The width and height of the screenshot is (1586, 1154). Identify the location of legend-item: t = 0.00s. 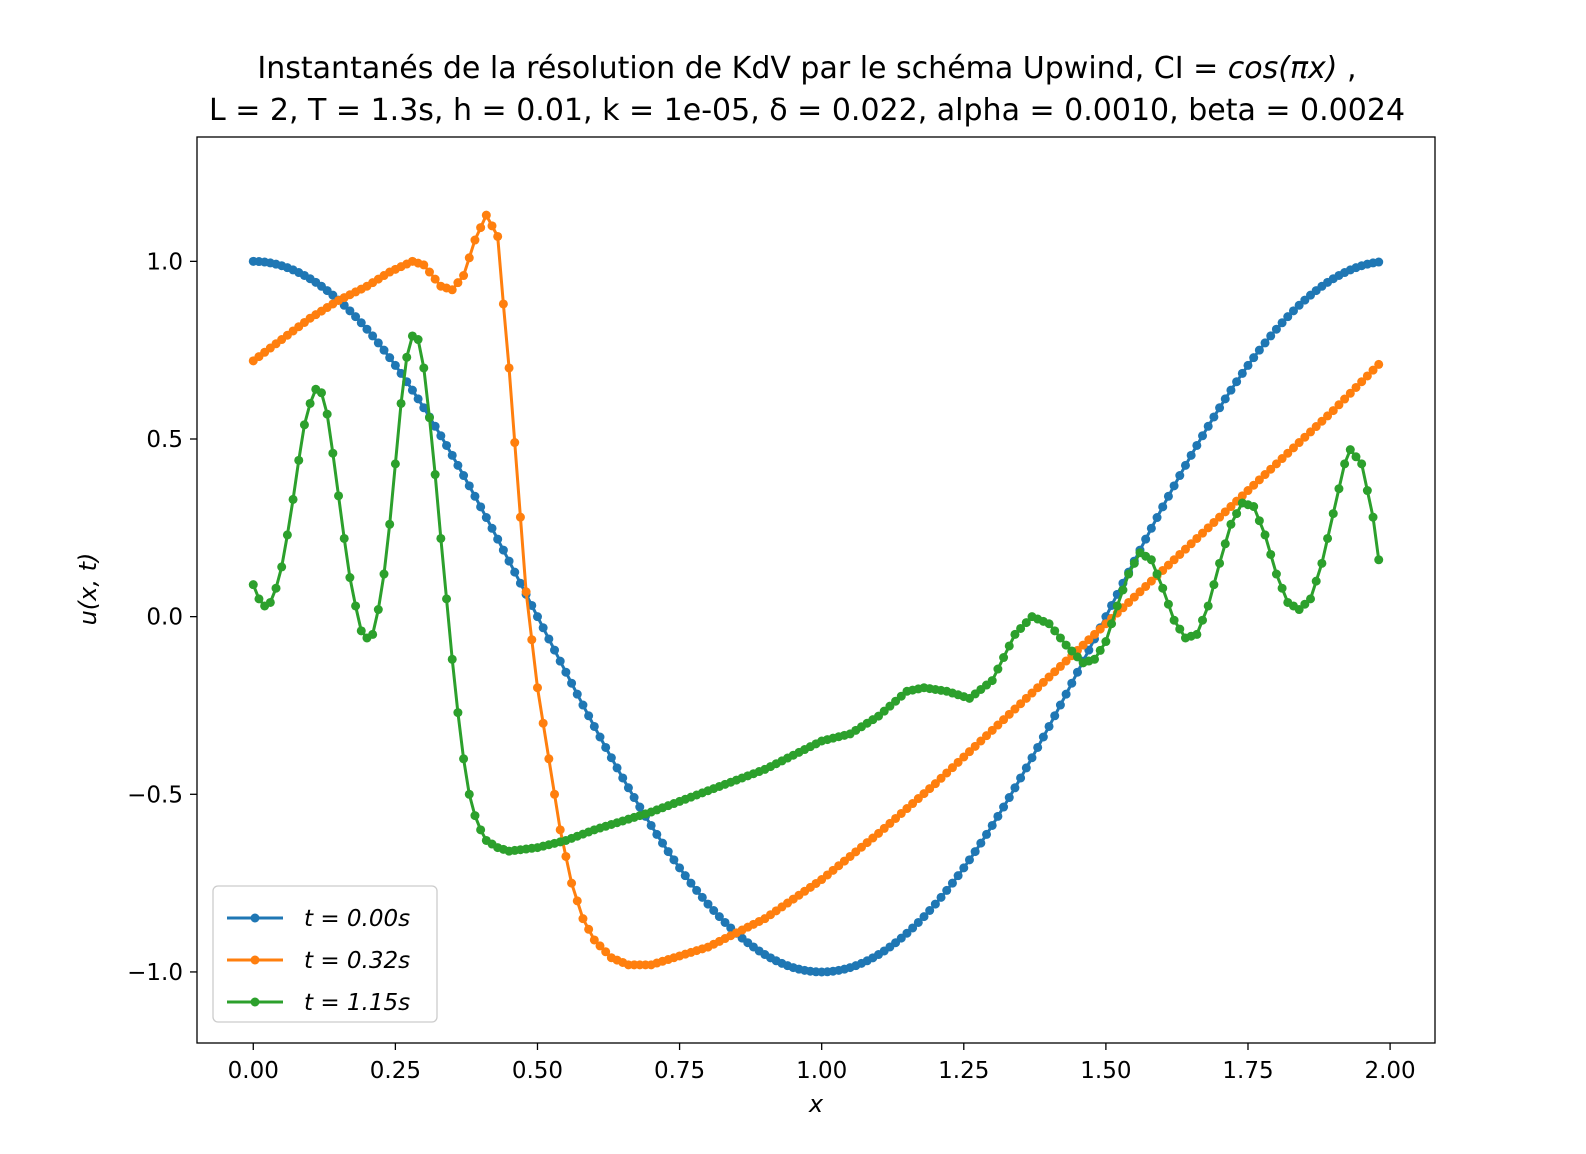
(318, 919).